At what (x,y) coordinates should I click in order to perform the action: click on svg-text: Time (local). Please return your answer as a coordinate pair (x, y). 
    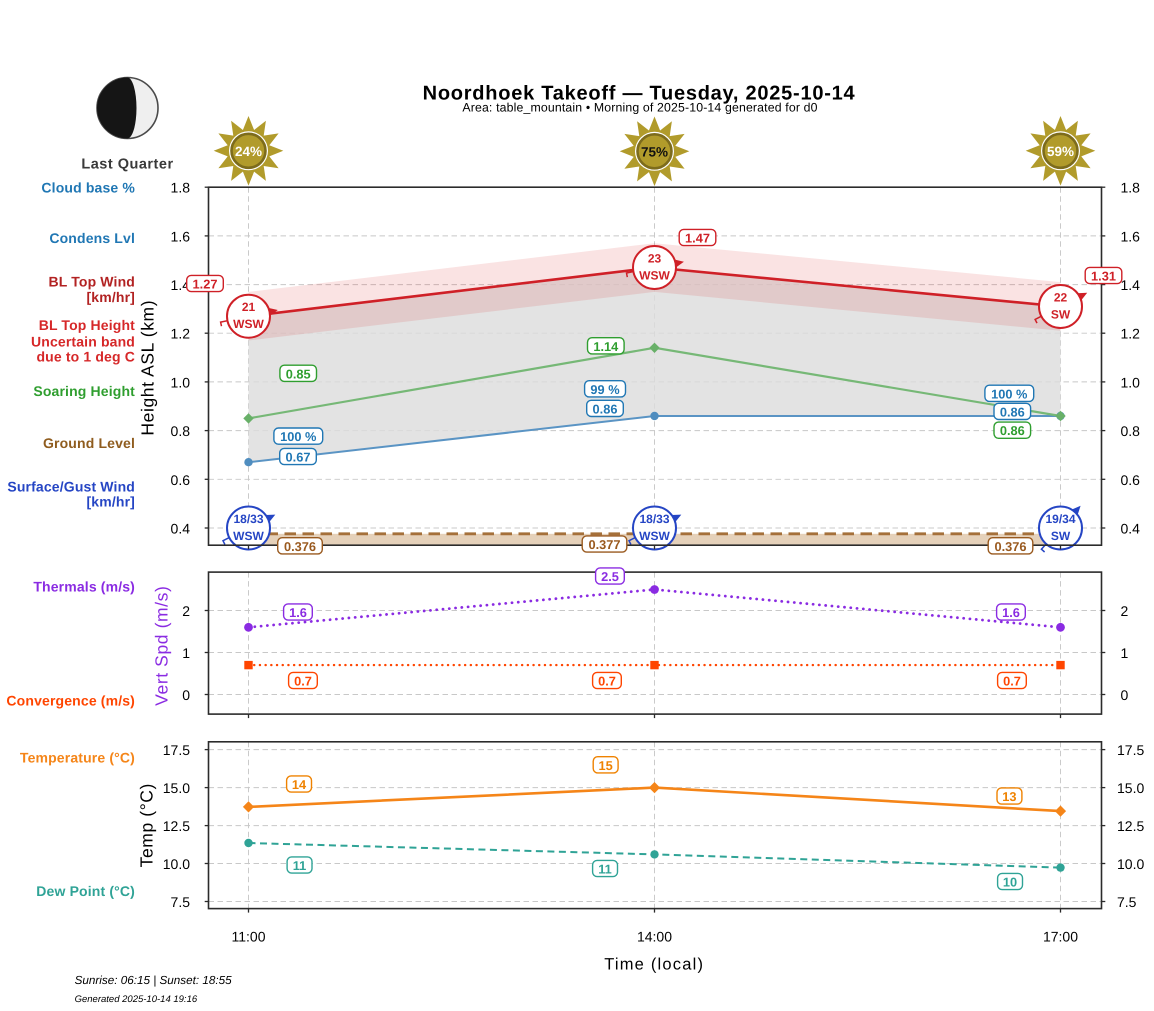
    Looking at the image, I should click on (654, 964).